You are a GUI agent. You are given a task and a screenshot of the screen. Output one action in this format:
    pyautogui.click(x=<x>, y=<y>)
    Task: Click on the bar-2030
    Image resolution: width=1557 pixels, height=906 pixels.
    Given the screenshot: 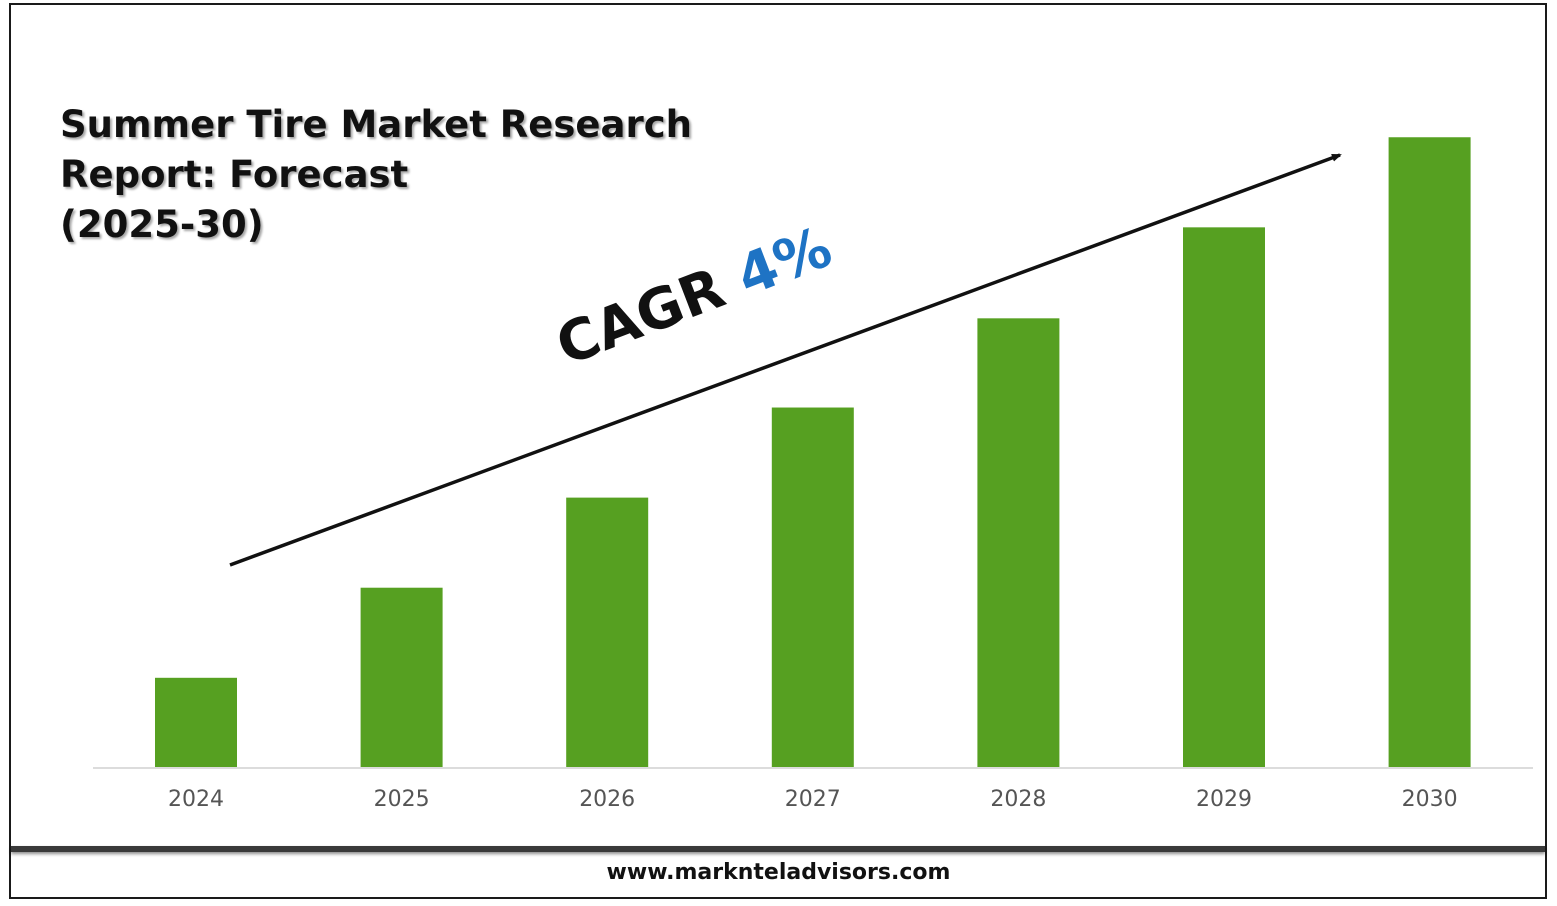 What is the action you would take?
    pyautogui.click(x=1429, y=452)
    